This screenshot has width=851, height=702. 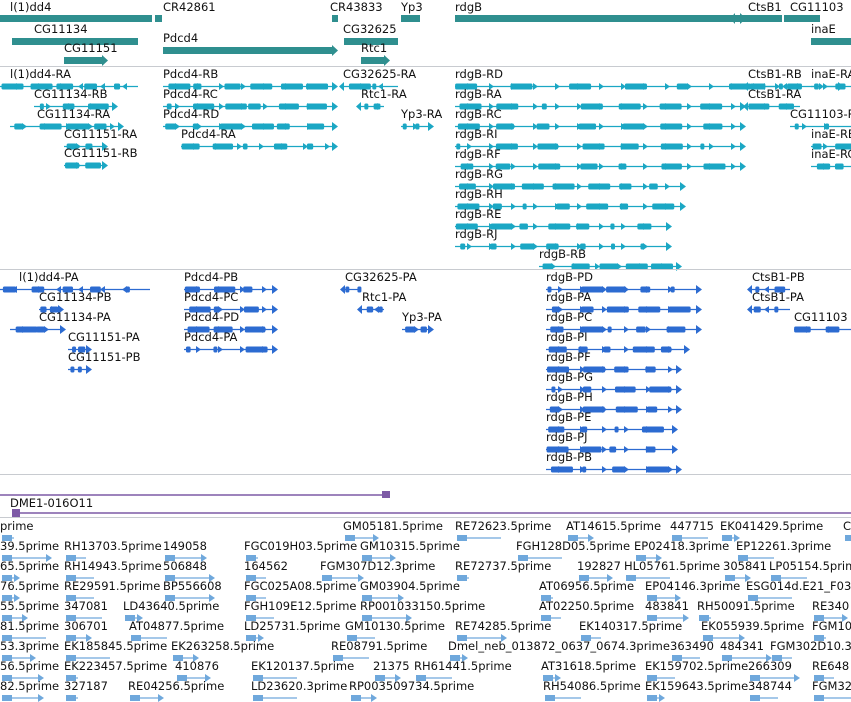 I want to click on feature-label: RE648, so click(x=831, y=666).